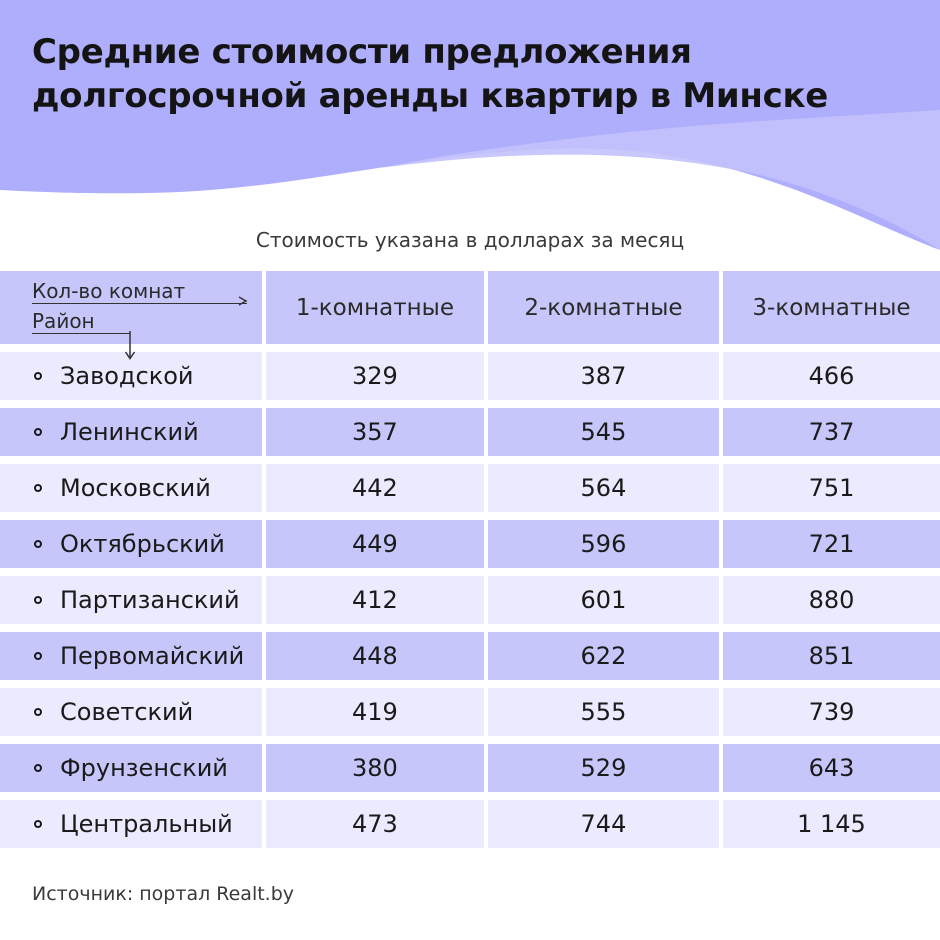 This screenshot has height=940, width=940. I want to click on district-name: Заводской, so click(127, 376).